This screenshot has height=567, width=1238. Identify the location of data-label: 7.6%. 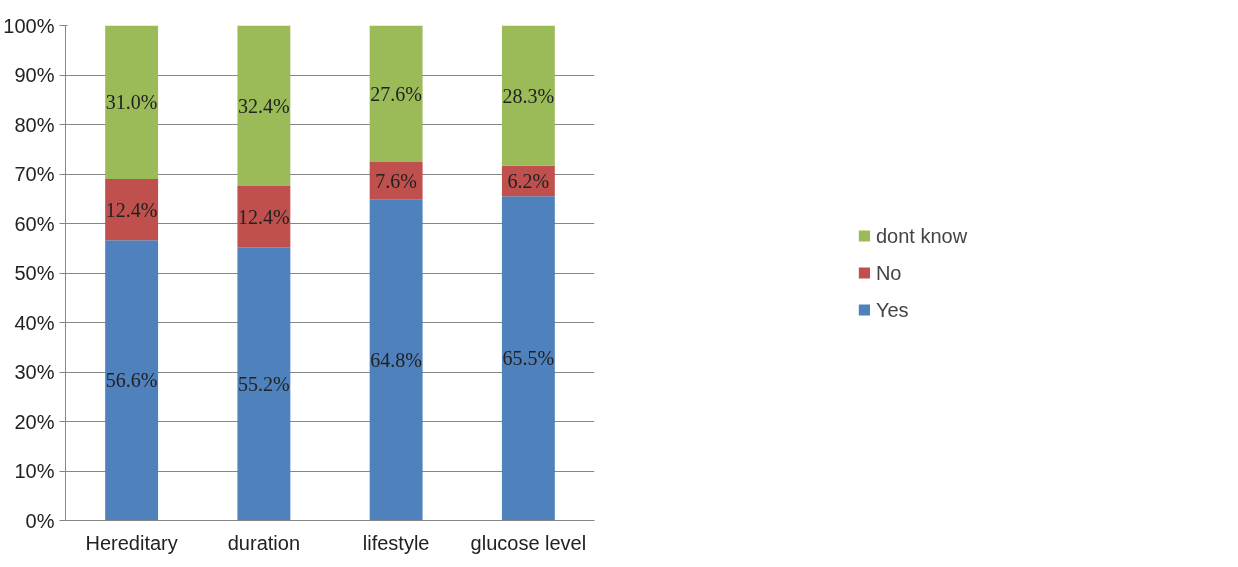
(396, 180).